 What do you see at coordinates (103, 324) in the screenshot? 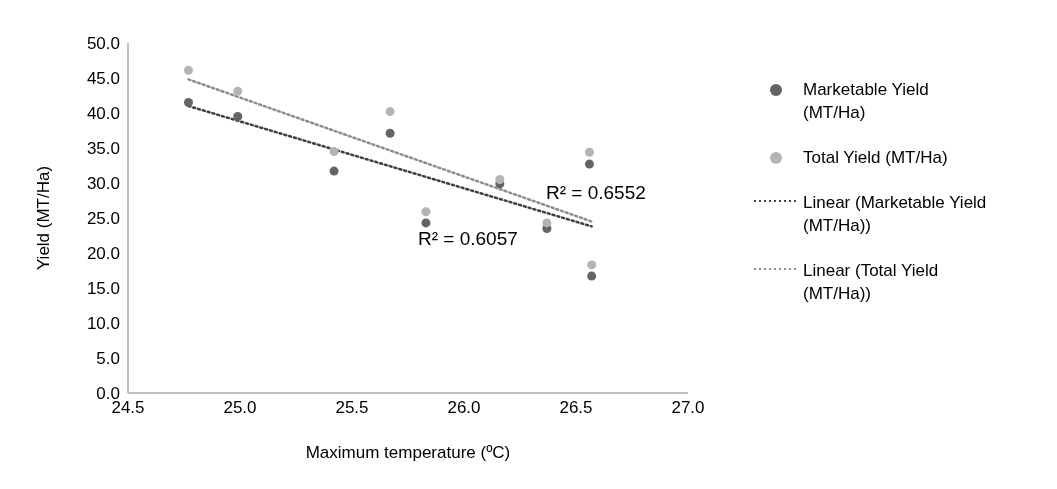
I see `y-tick-label: 10.0` at bounding box center [103, 324].